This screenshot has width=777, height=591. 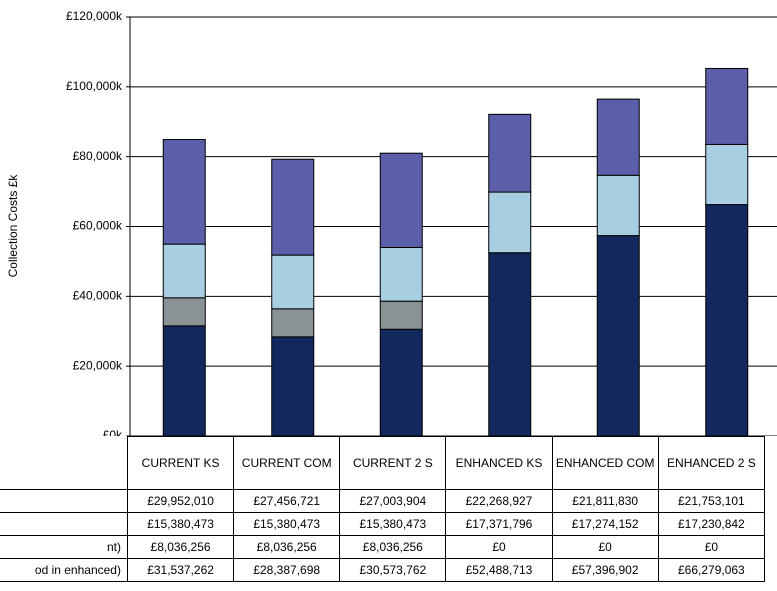 I want to click on data-label: £22,268,927, so click(x=499, y=501).